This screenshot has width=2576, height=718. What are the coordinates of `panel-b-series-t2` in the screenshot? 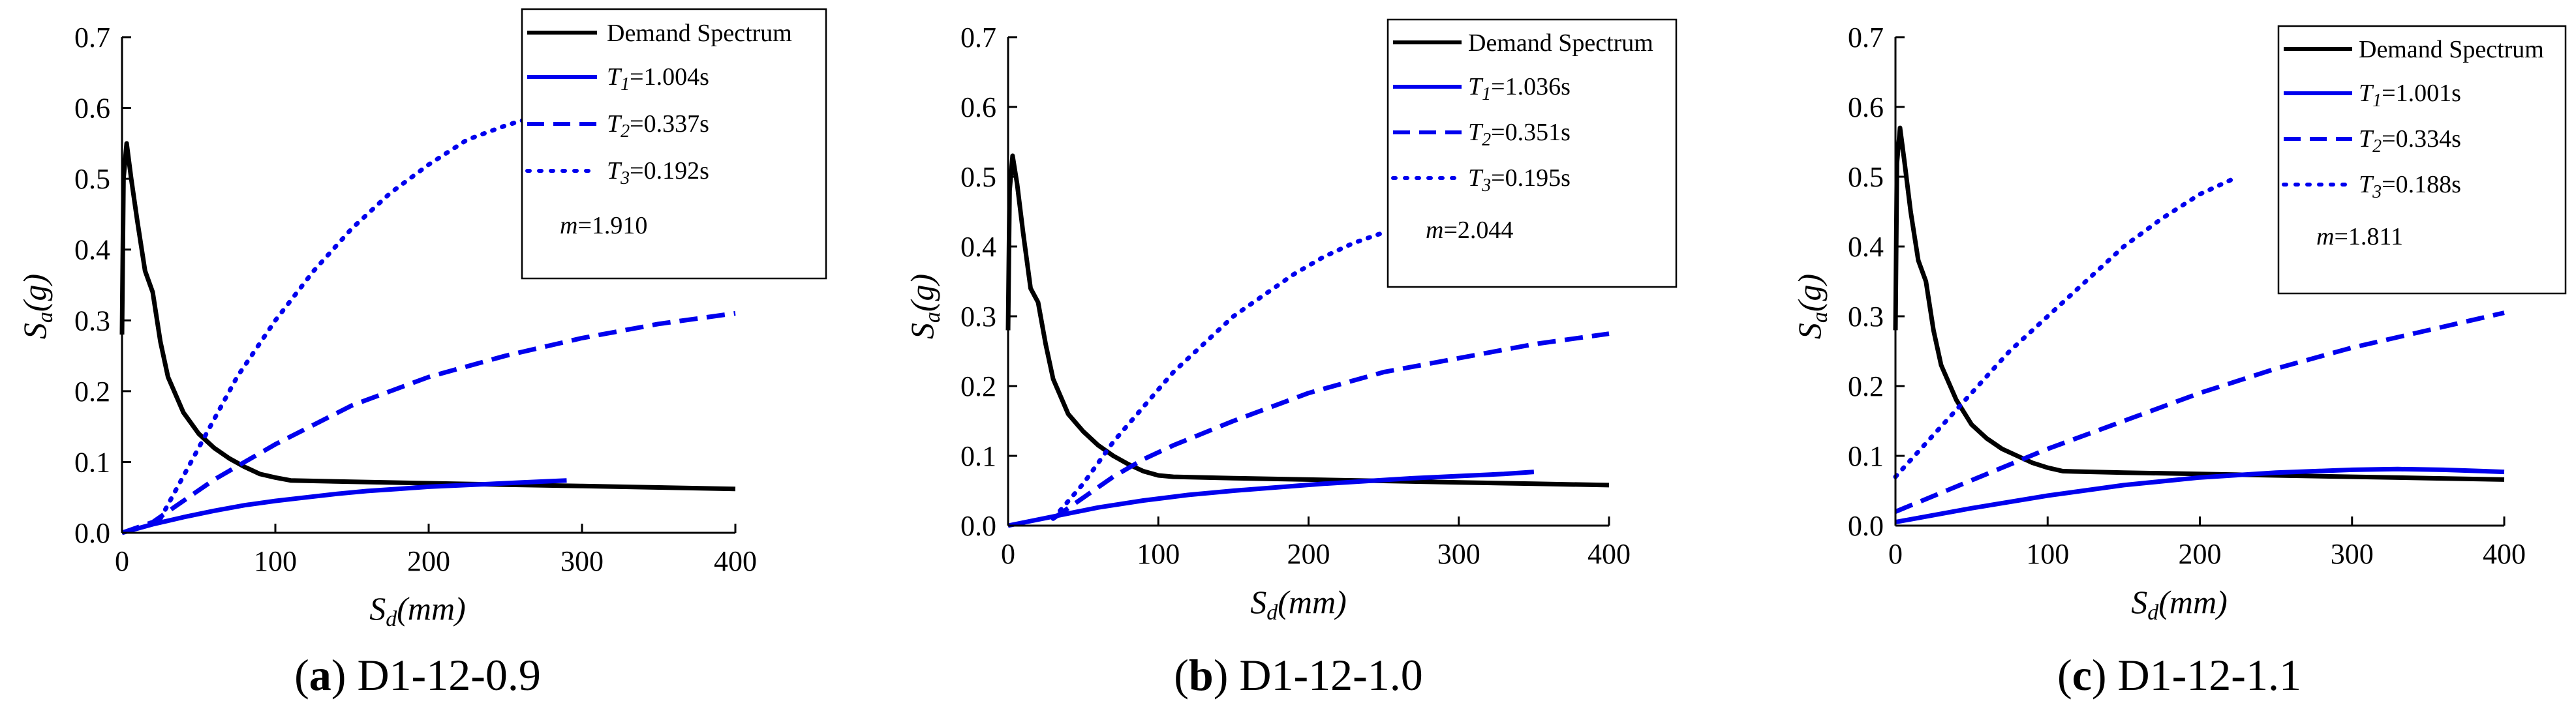 It's located at (1331, 426).